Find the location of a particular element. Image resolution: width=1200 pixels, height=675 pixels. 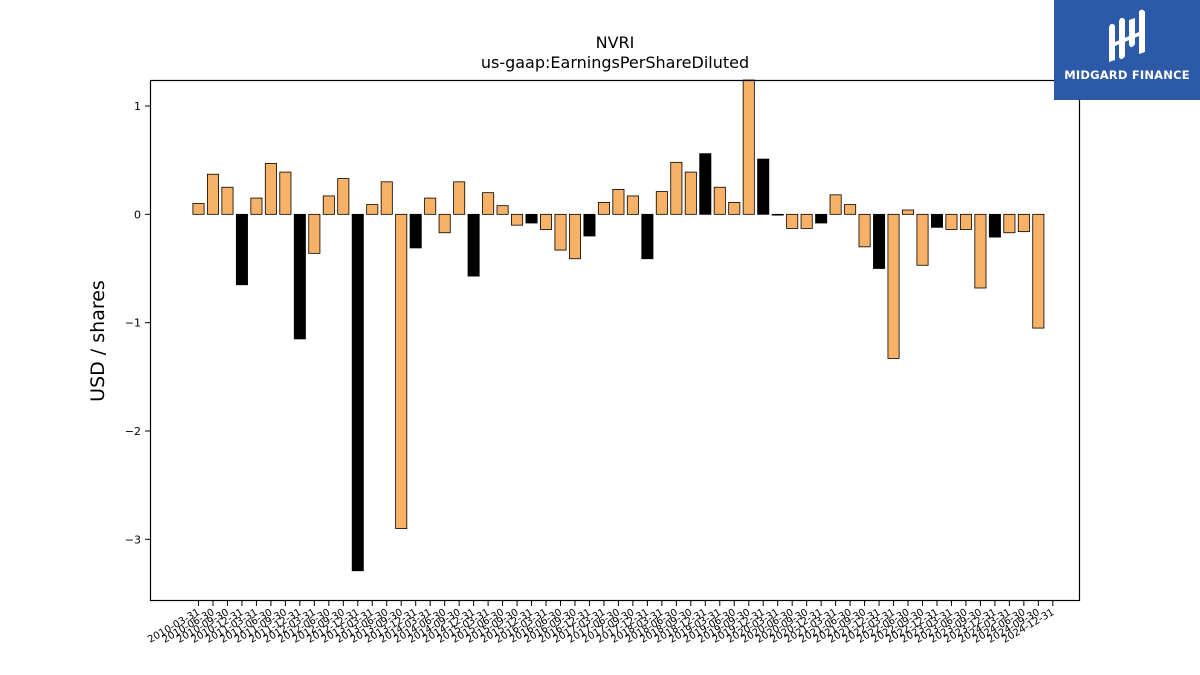

y-tick-label: −1 is located at coordinates (133, 323).